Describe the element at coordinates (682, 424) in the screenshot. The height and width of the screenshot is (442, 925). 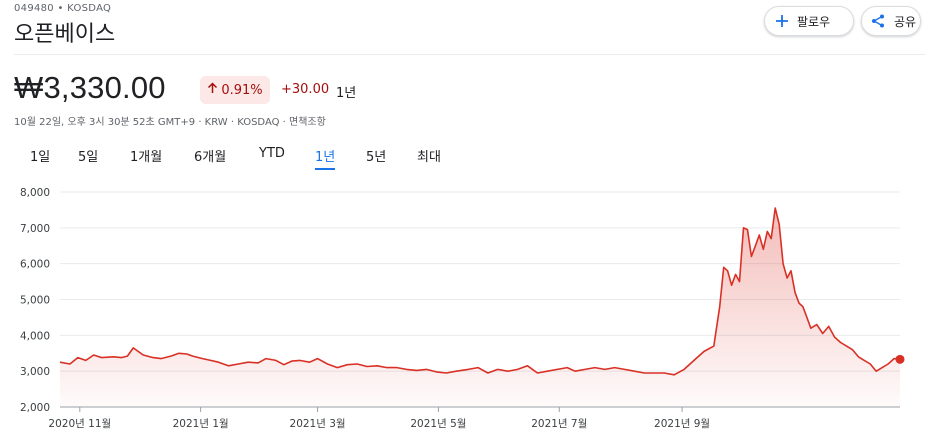
I see `x-tick-label: 2021년 9월` at that location.